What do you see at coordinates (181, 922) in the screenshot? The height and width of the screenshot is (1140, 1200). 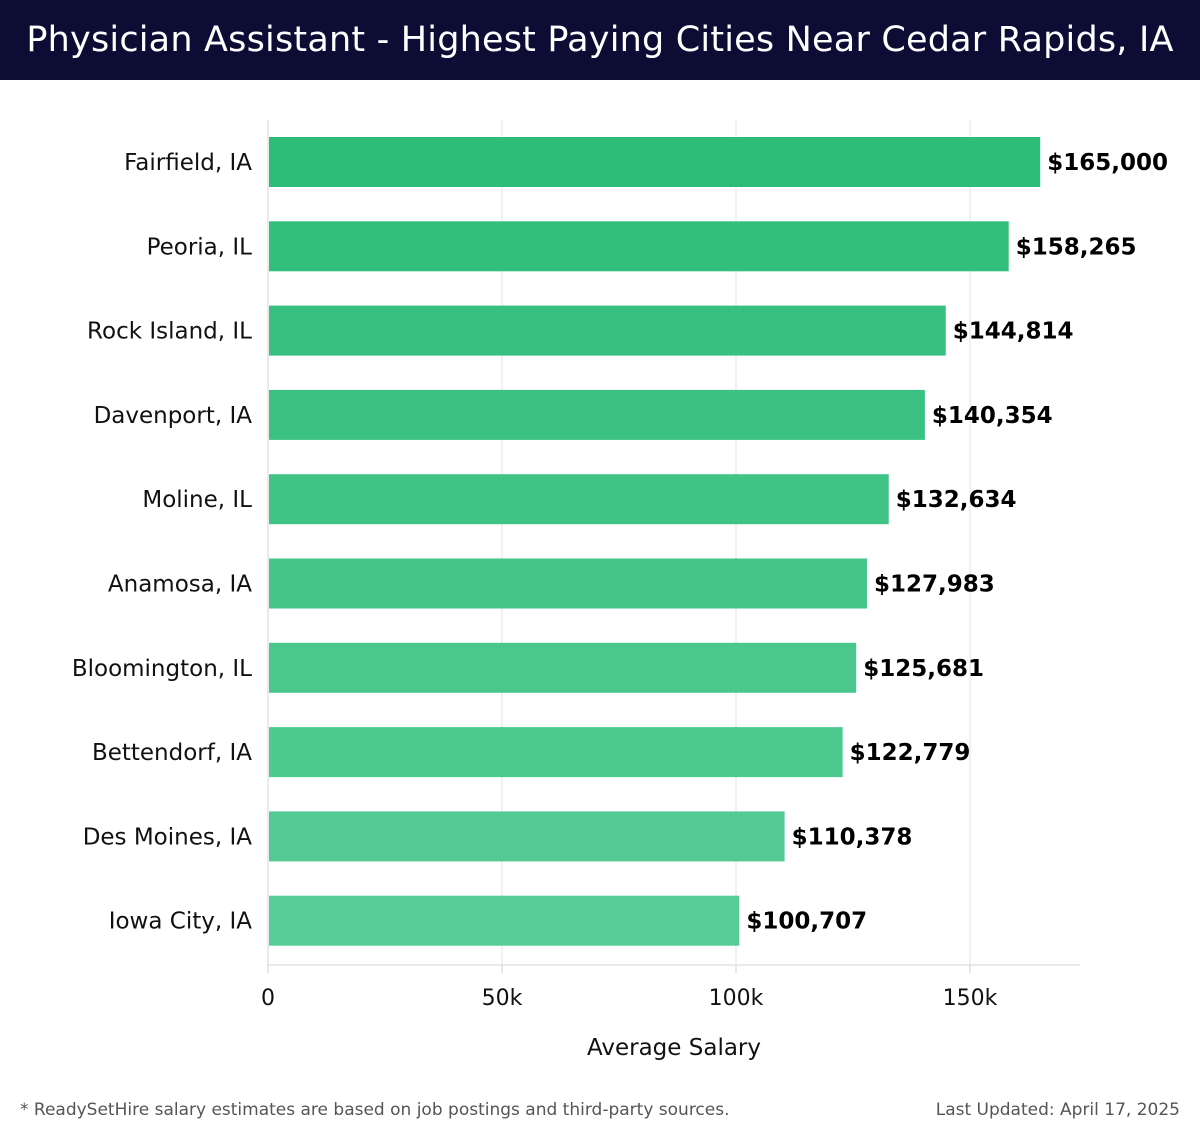 I see `category-label: Iowa City, IA` at bounding box center [181, 922].